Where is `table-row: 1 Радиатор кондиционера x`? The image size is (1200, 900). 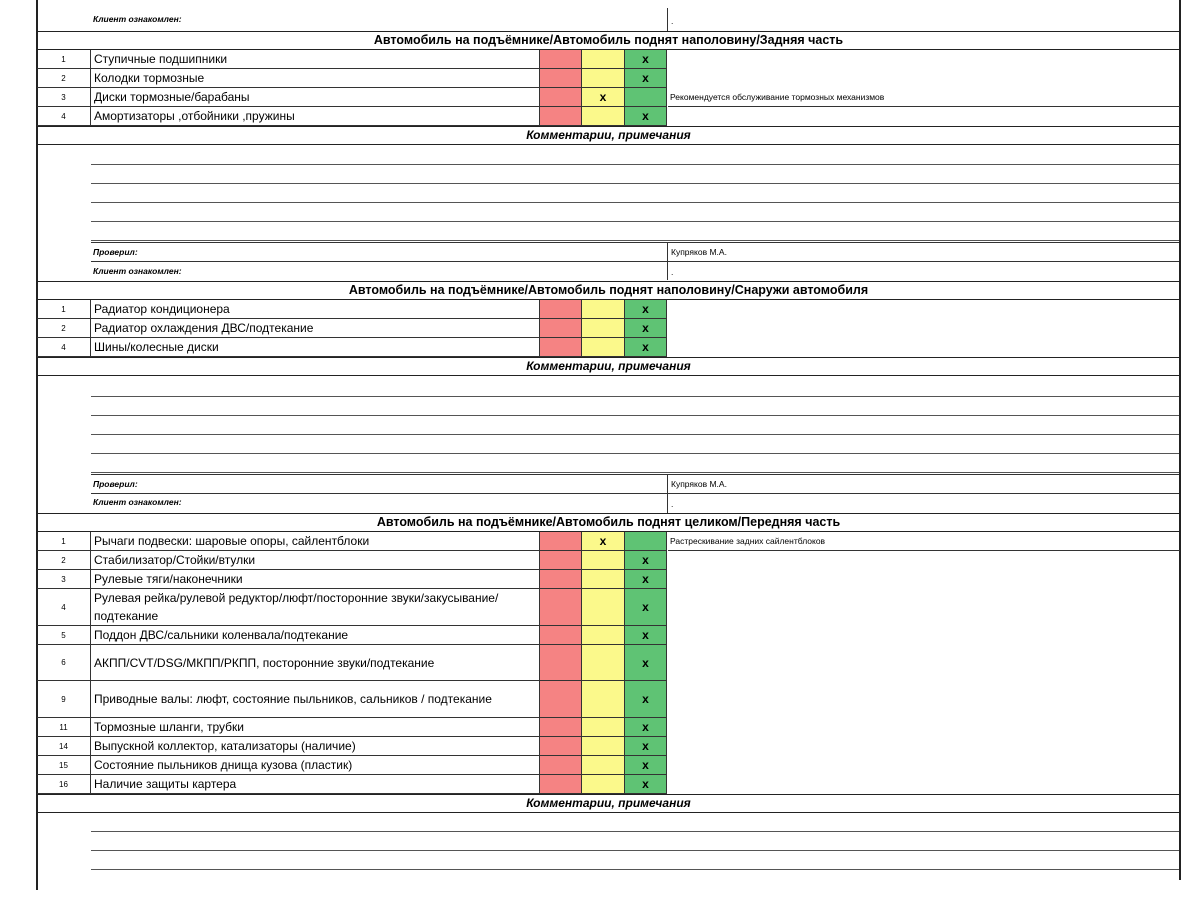
table-row: 1 Радиатор кондиционера x is located at coordinates (608, 309).